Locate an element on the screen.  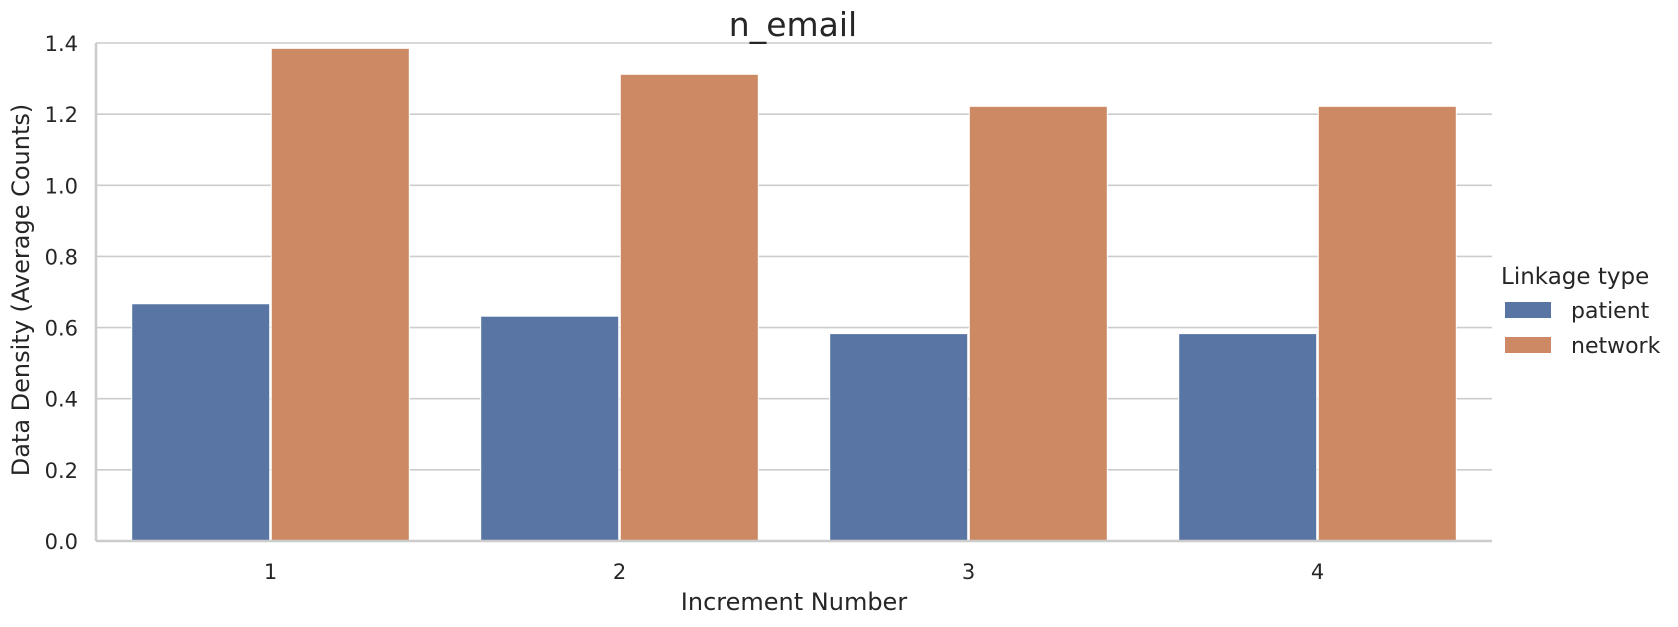
y-tick-label: 0.4 is located at coordinates (61, 400).